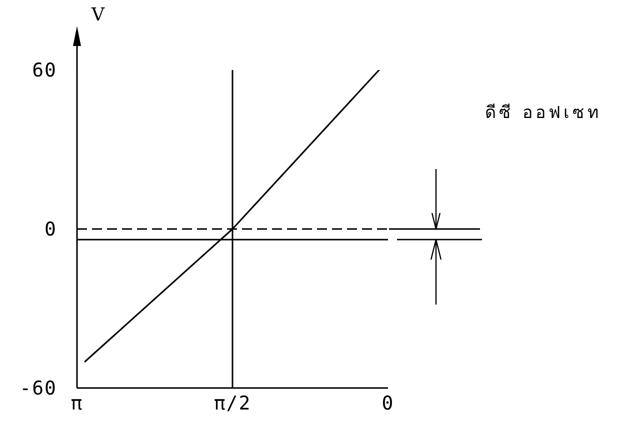 The width and height of the screenshot is (634, 423). What do you see at coordinates (233, 403) in the screenshot?
I see `x-tick-label: π/2` at bounding box center [233, 403].